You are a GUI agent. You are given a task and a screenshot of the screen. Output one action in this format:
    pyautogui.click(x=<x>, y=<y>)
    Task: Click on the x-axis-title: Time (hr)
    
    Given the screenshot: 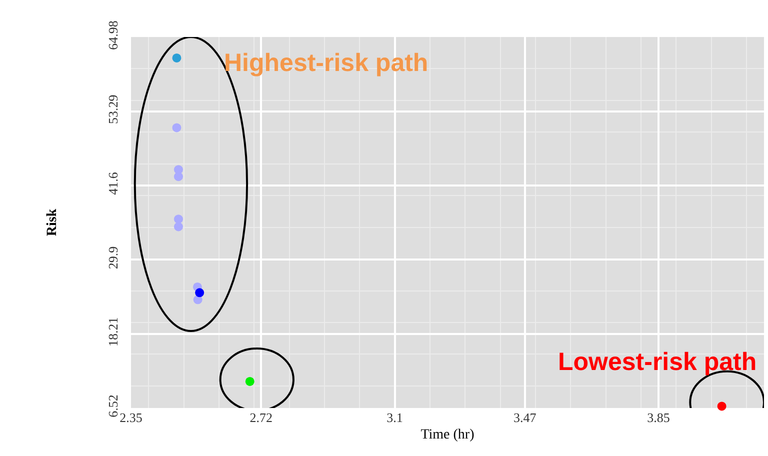 What is the action you would take?
    pyautogui.click(x=447, y=434)
    